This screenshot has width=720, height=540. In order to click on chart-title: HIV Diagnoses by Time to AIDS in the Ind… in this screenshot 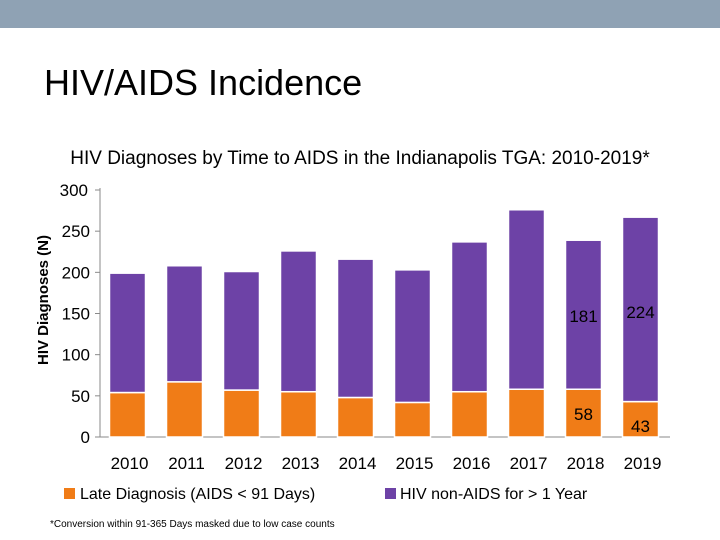, I will do `click(360, 158)`.